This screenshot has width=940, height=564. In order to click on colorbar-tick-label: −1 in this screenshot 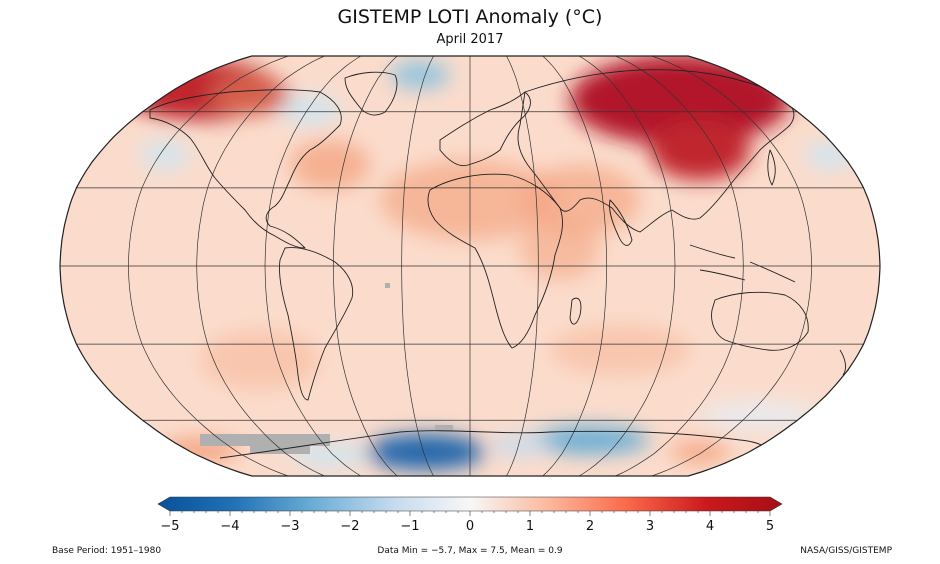, I will do `click(409, 526)`.